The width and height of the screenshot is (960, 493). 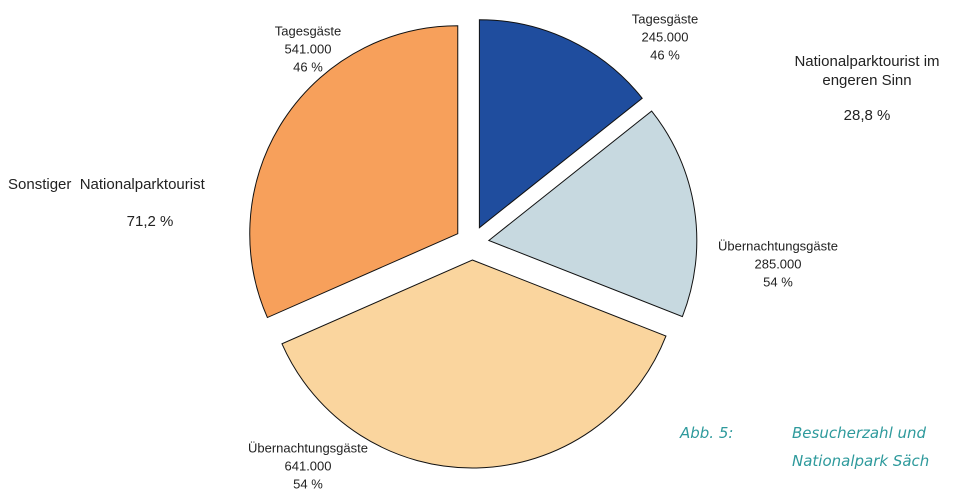 I want to click on slice-value: 245.000, so click(x=665, y=36).